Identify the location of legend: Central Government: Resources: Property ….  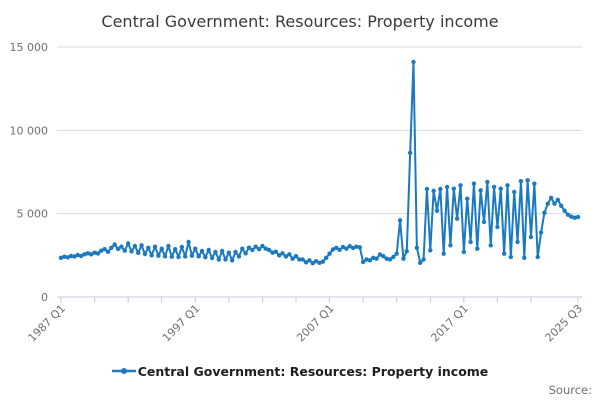
(300, 371).